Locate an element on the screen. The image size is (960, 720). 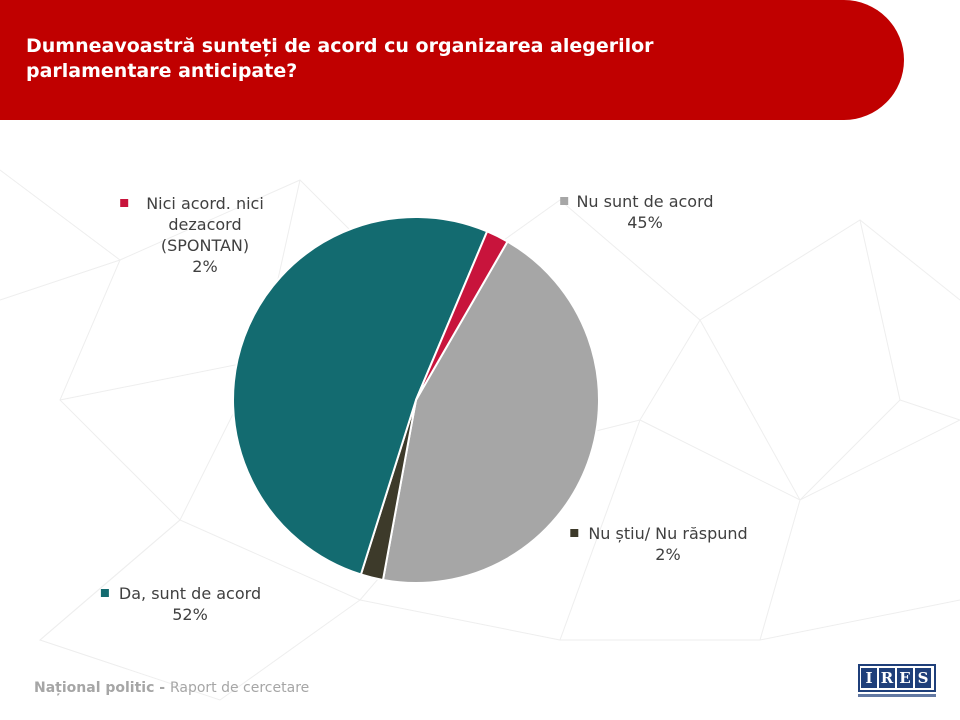
logo-letter: I is located at coordinates (869, 678).